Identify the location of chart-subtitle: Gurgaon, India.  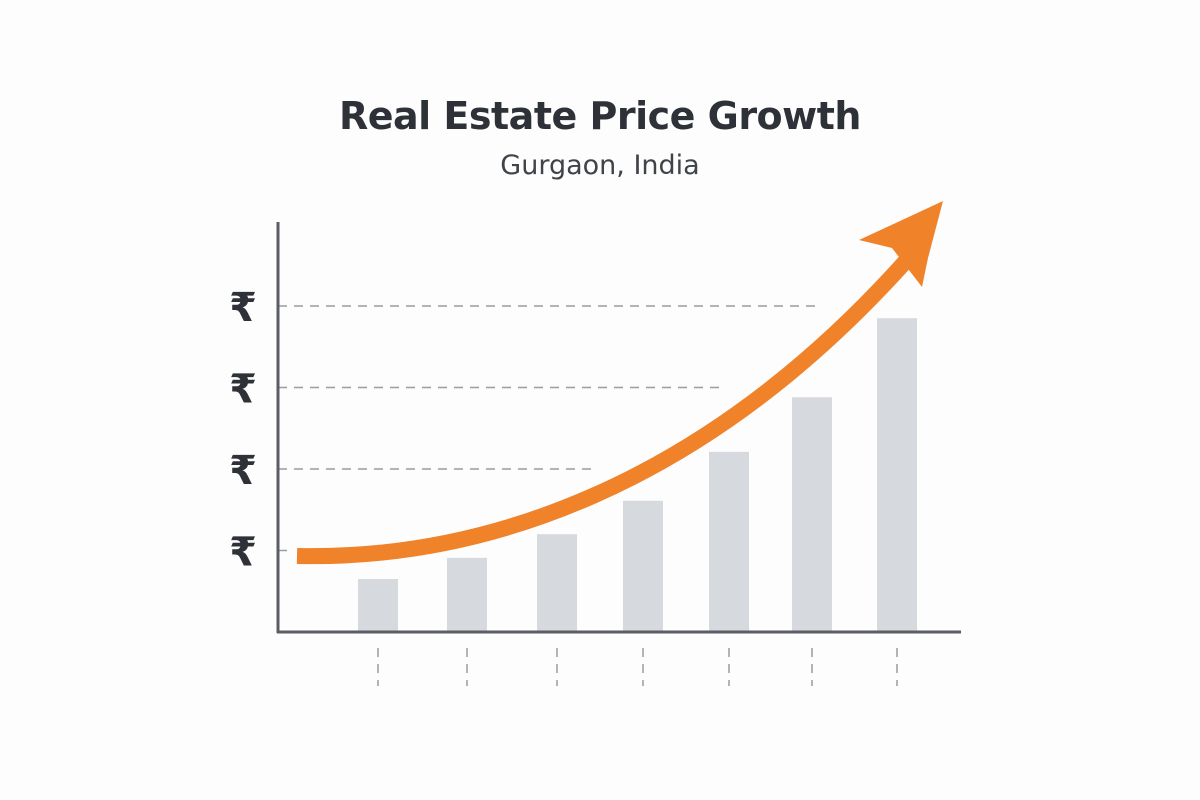
(600, 165).